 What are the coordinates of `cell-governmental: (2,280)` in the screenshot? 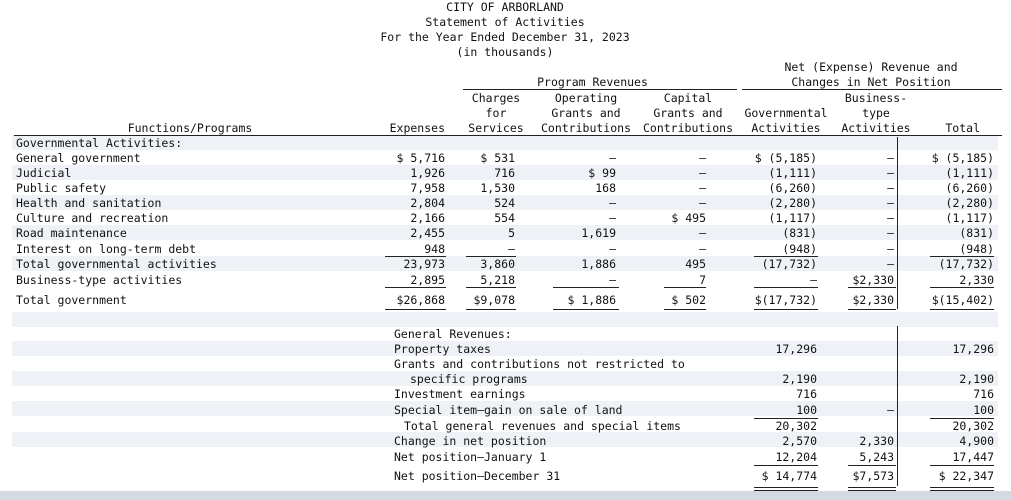 It's located at (792, 203).